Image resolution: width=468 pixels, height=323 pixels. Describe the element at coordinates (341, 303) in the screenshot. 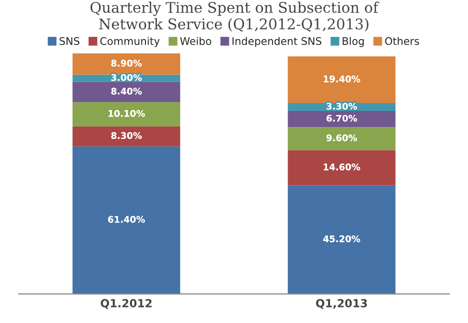

I see `x-tick-label: Q1,2013` at that location.